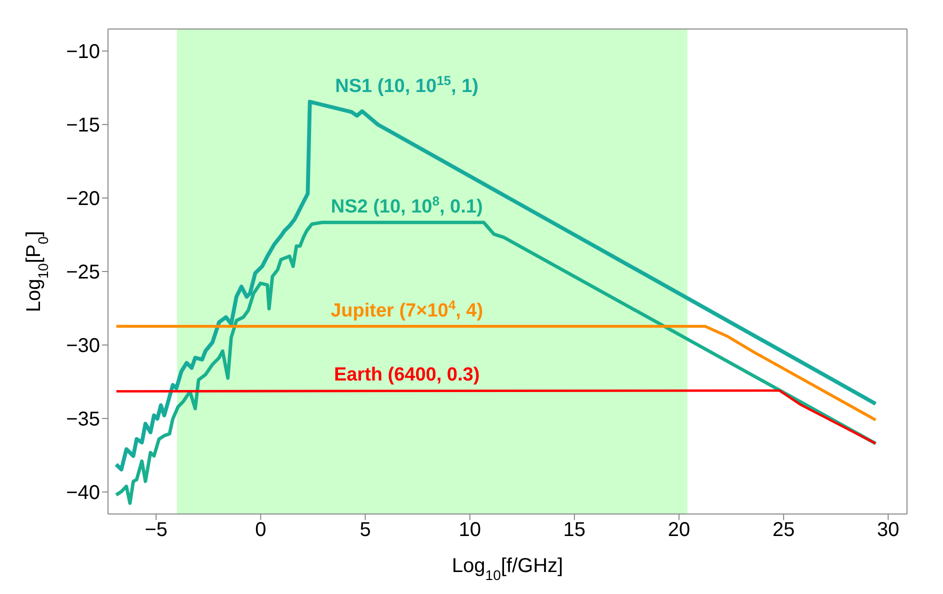  I want to click on y-tick-label: −30, so click(83, 346).